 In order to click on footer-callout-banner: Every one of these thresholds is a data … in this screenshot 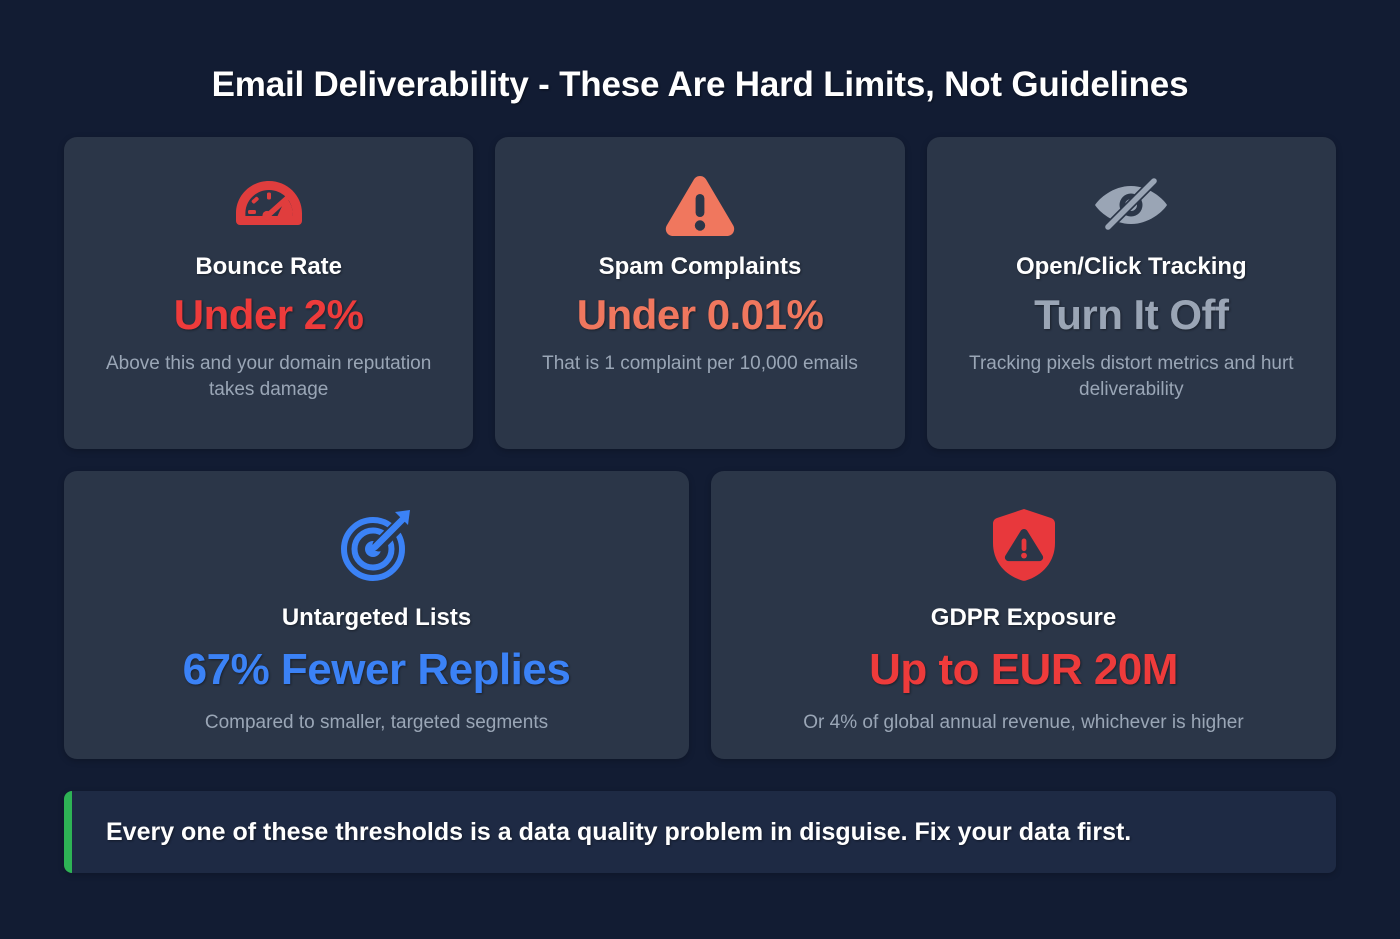, I will do `click(700, 831)`.